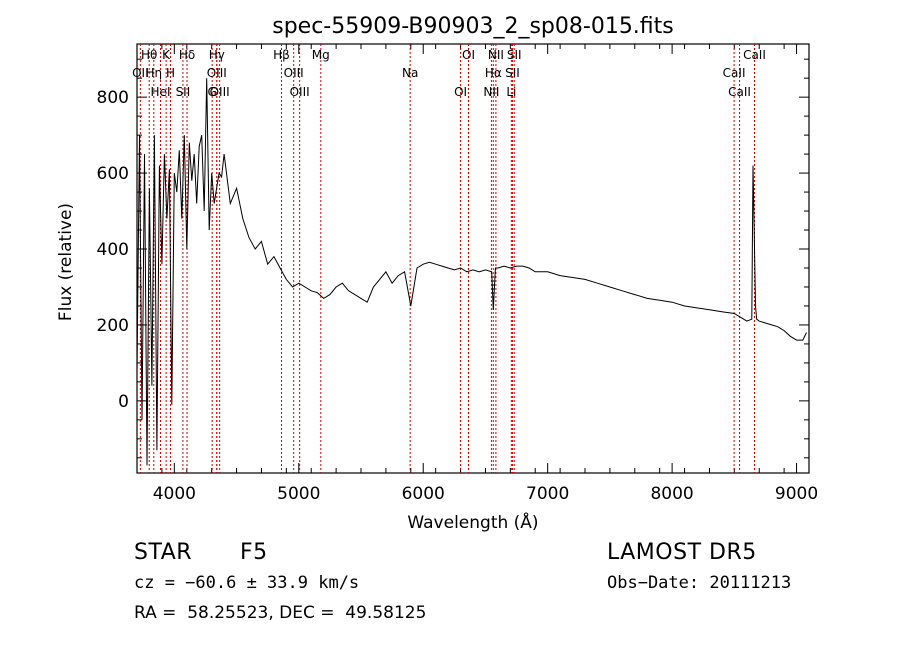 The width and height of the screenshot is (900, 649). What do you see at coordinates (473, 26) in the screenshot?
I see `chart-title: spec-55909-B90903_2_sp08-015.fits` at bounding box center [473, 26].